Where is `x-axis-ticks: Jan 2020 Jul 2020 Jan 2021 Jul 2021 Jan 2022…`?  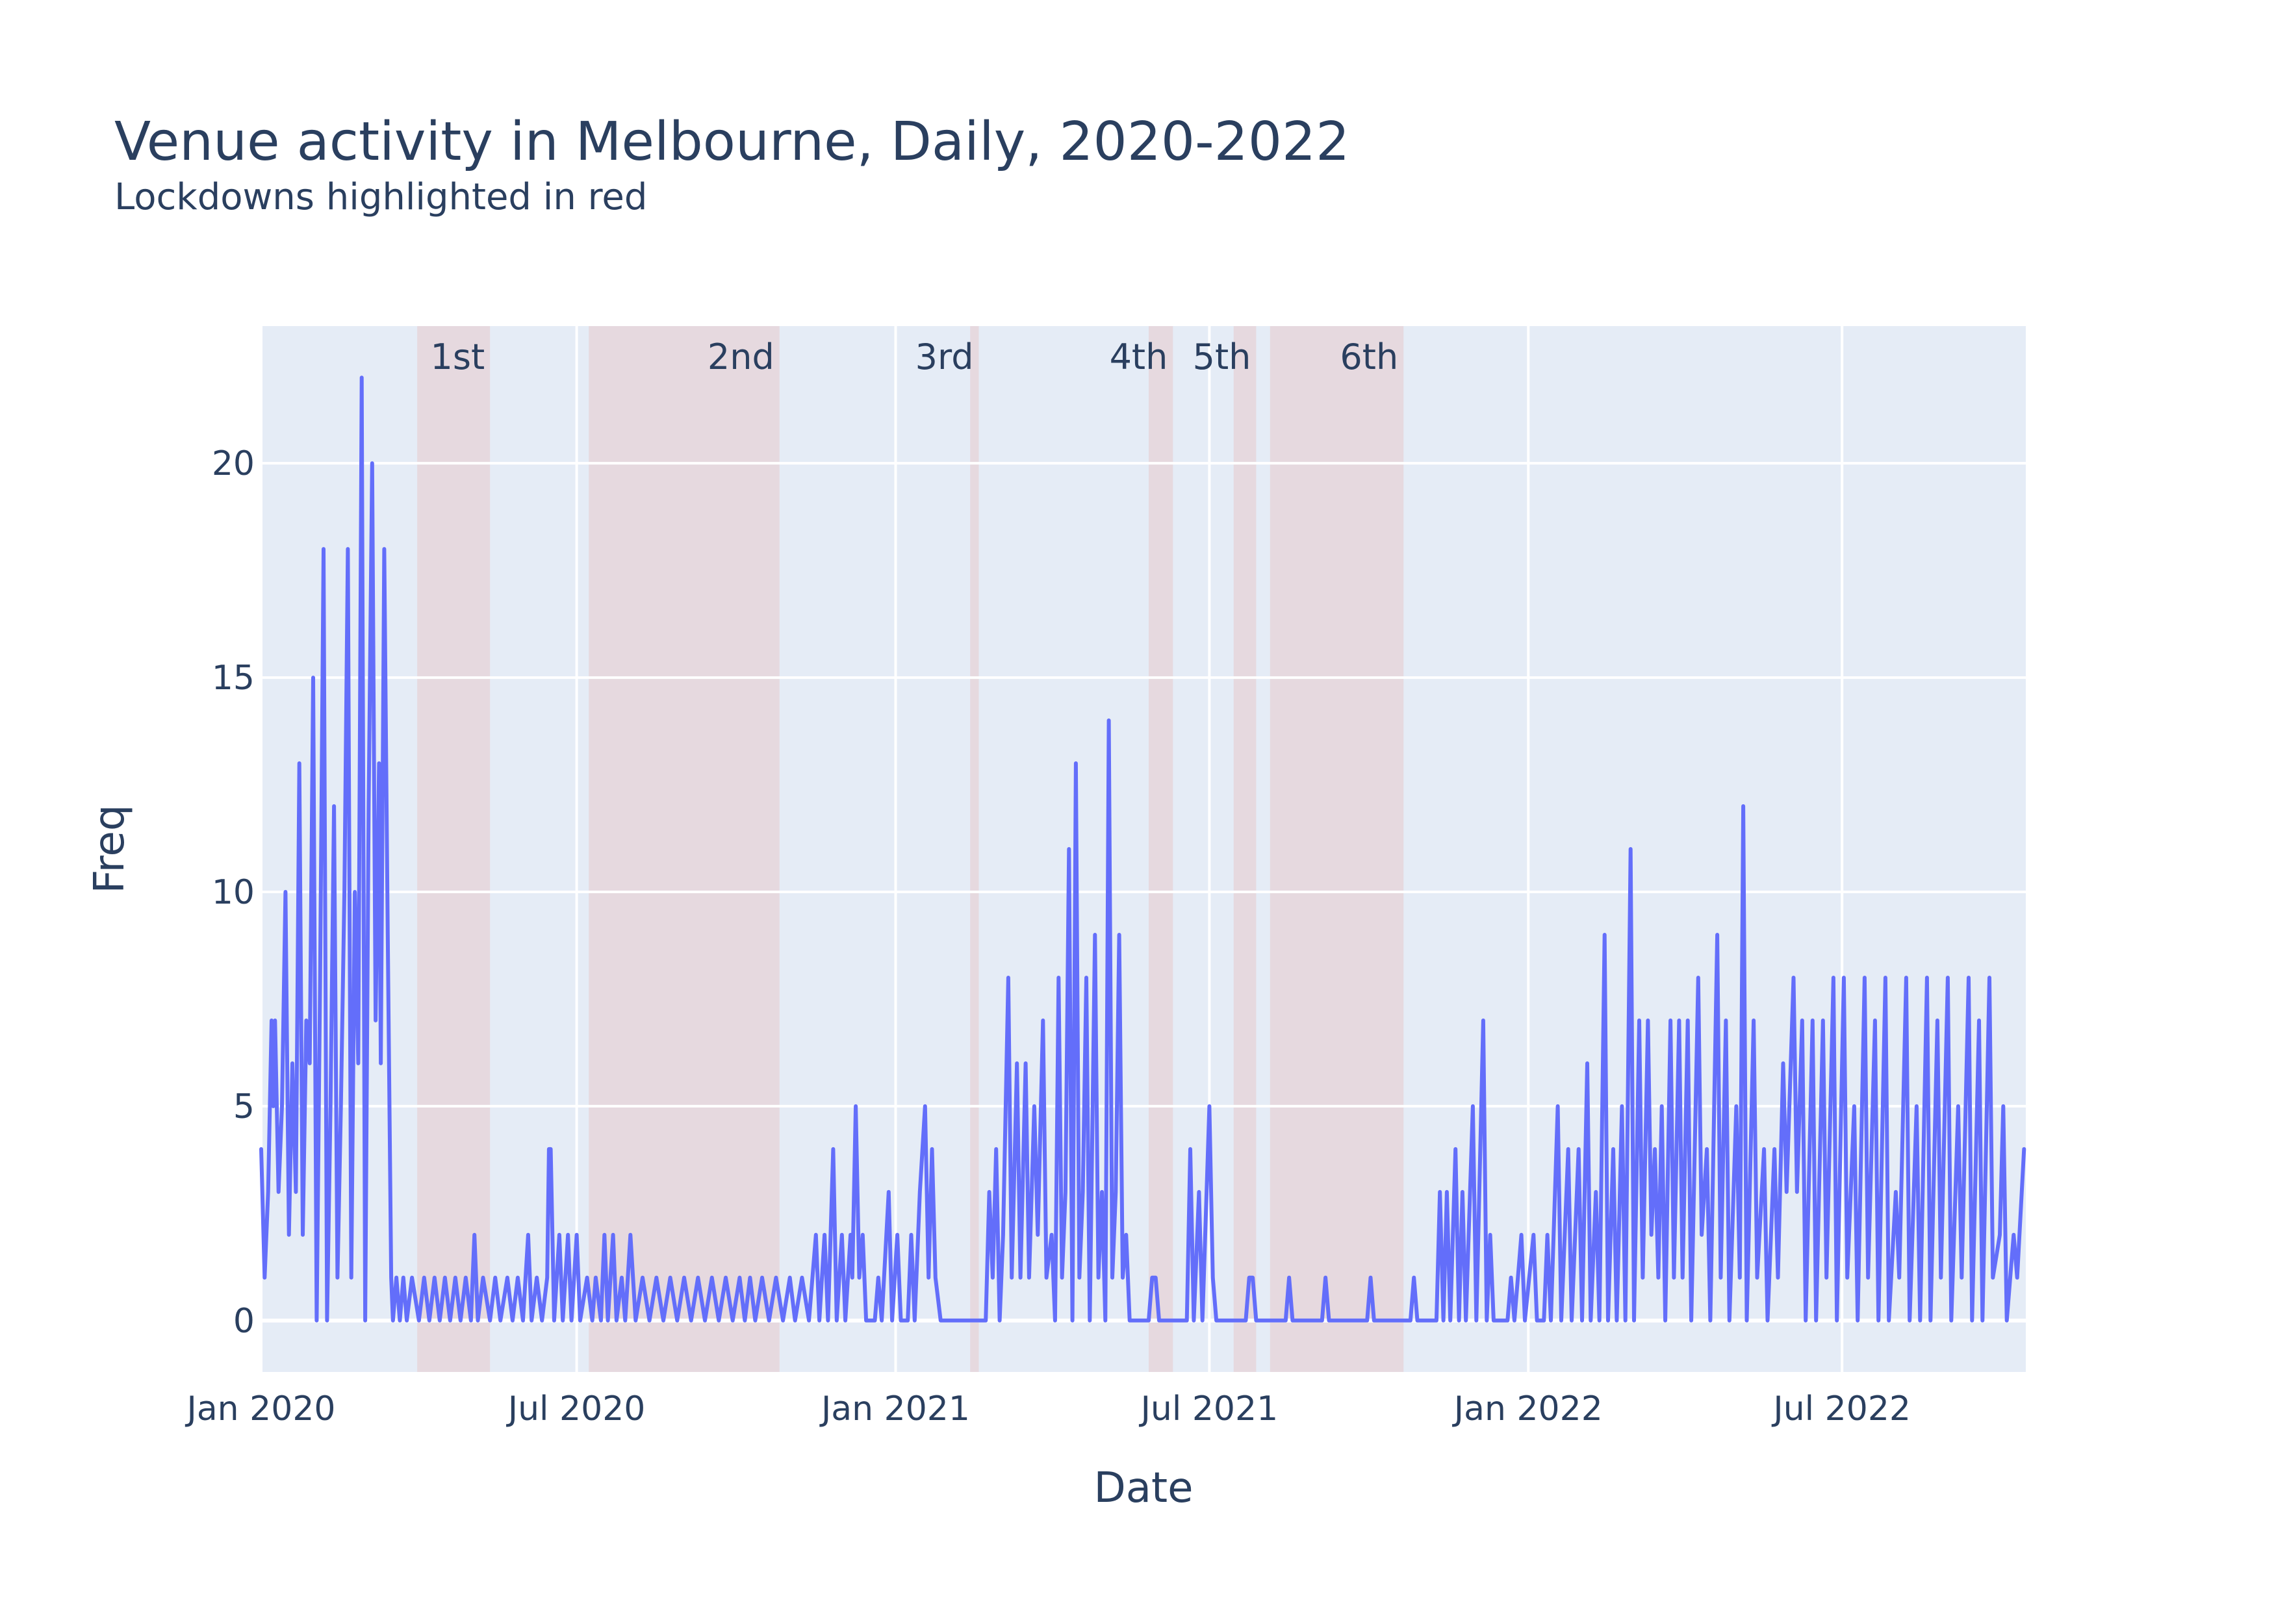
x-axis-ticks: Jan 2020 Jul 2020 Jan 2021 Jul 2021 Jan 2022… is located at coordinates (1048, 1408).